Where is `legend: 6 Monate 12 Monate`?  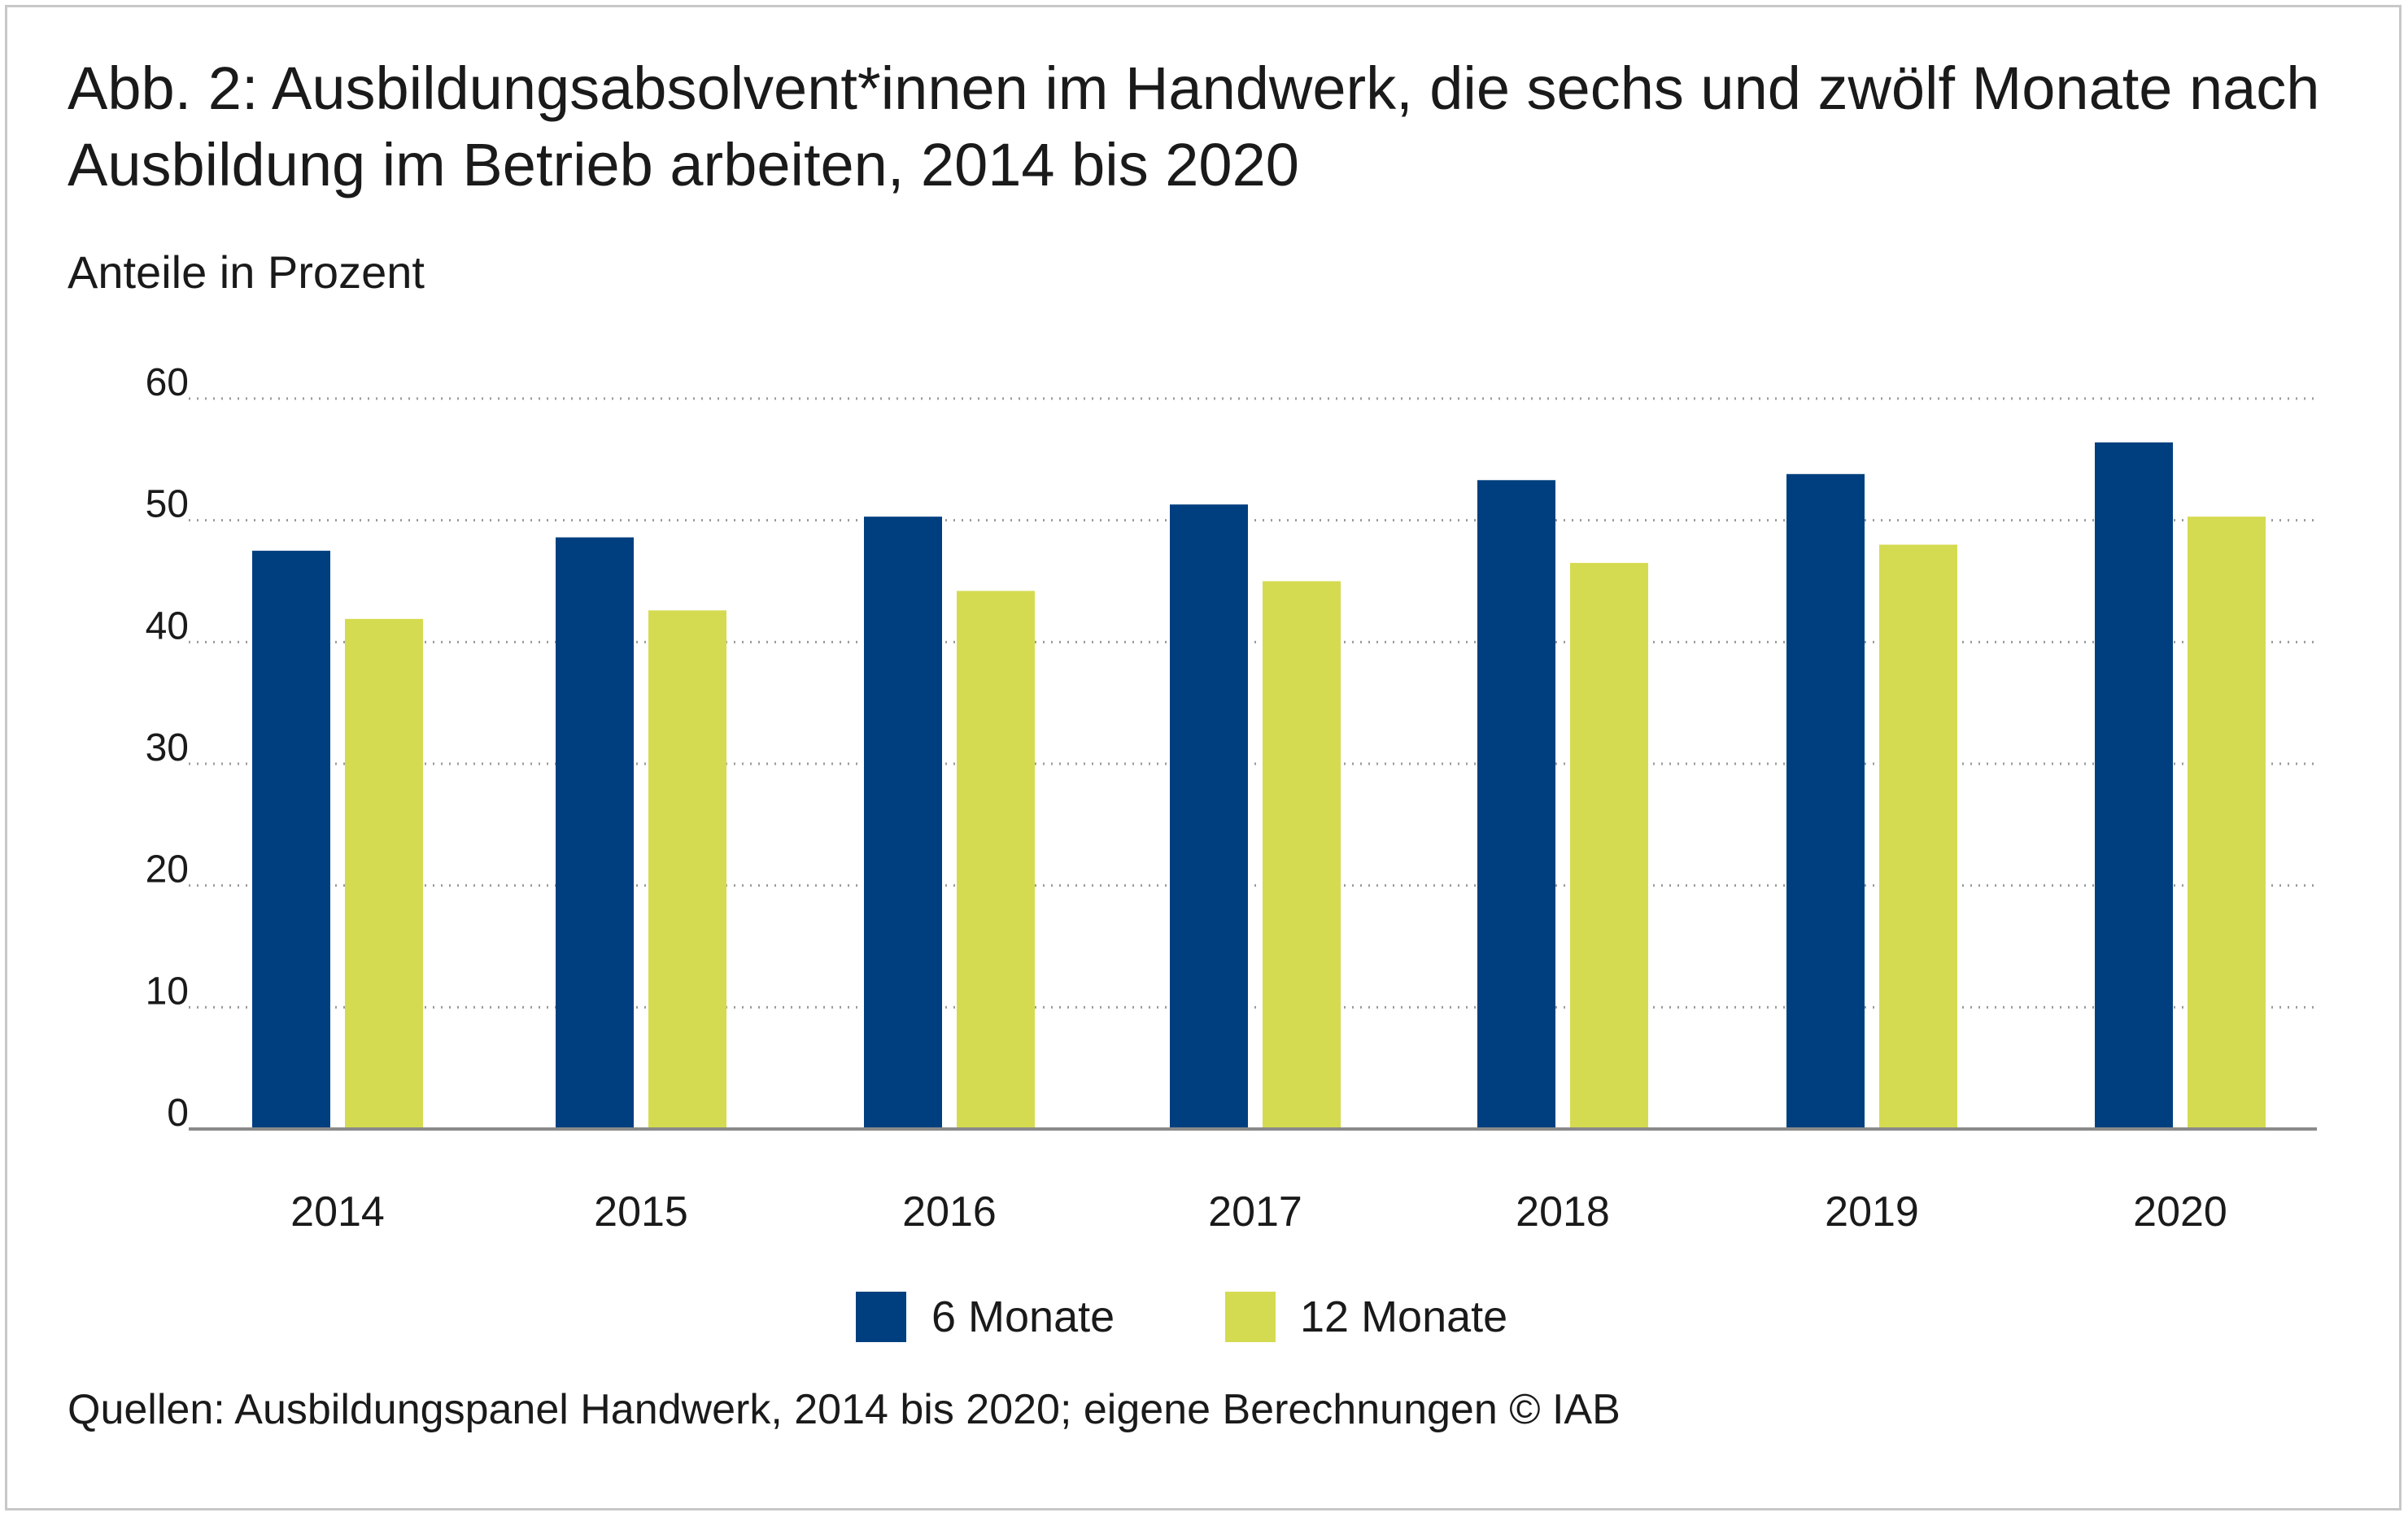 legend: 6 Monate 12 Monate is located at coordinates (1182, 1317).